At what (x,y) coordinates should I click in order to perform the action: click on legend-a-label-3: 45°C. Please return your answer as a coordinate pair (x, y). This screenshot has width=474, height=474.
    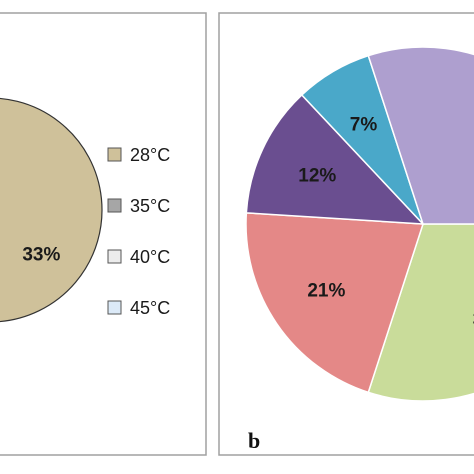
    Looking at the image, I should click on (150, 308).